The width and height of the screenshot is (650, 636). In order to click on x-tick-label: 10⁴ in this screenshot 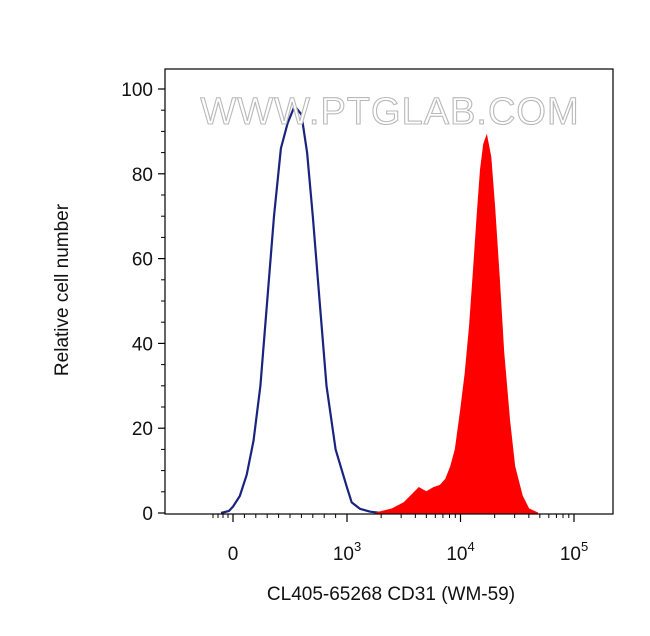, I will do `click(460, 552)`.